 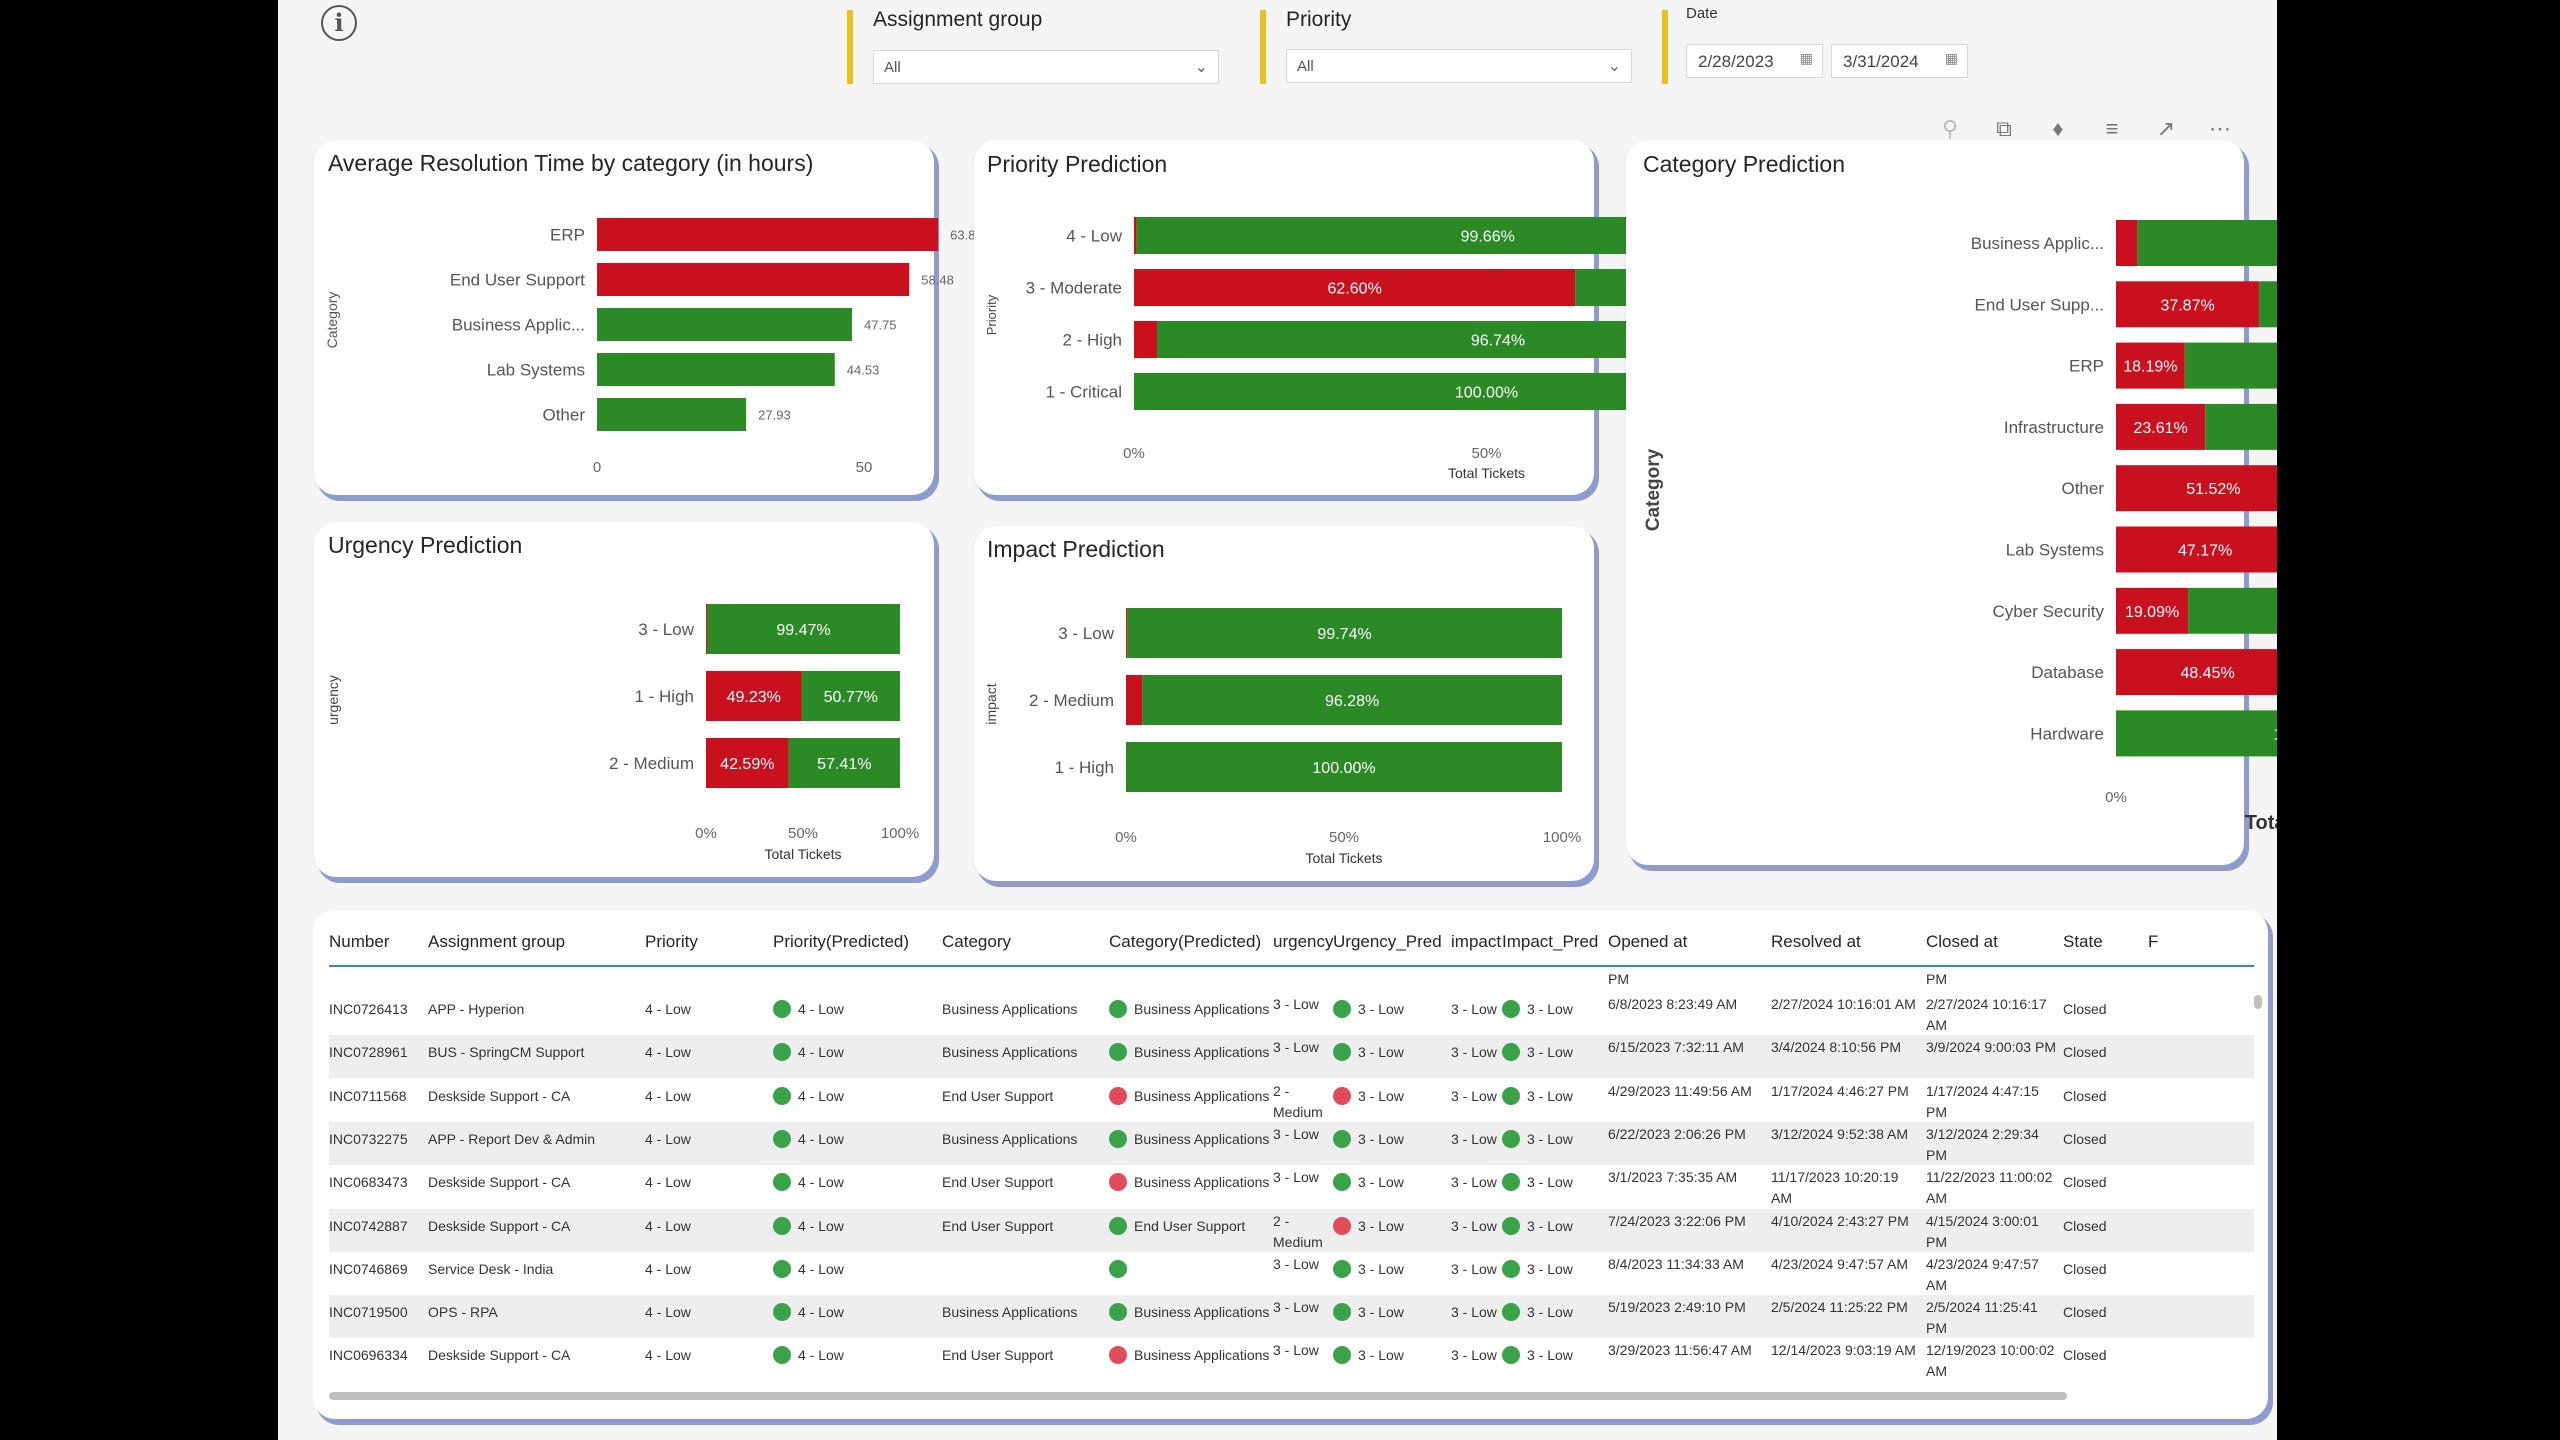 What do you see at coordinates (1816, 941) in the screenshot?
I see `column-header: Resolved at` at bounding box center [1816, 941].